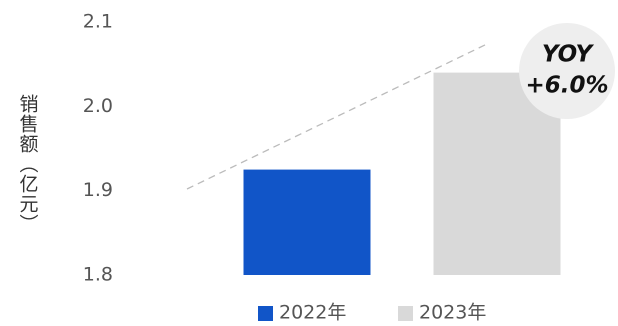 Image resolution: width=618 pixels, height=326 pixels. What do you see at coordinates (98, 275) in the screenshot?
I see `y-tick-label: 1.8` at bounding box center [98, 275].